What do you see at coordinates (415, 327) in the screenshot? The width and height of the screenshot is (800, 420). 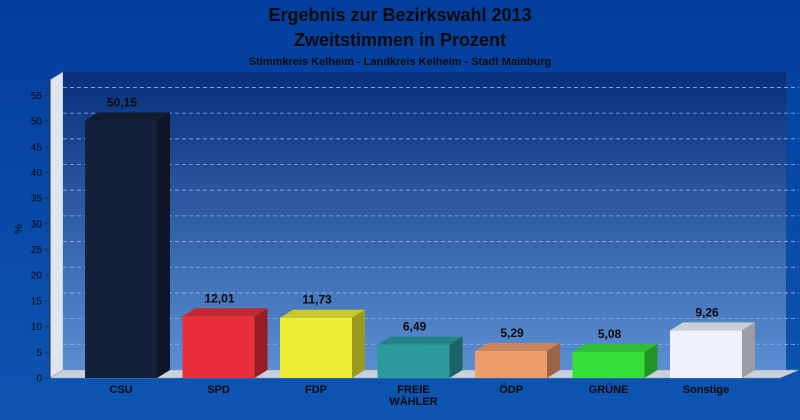 I see `data-label: 6,49` at bounding box center [415, 327].